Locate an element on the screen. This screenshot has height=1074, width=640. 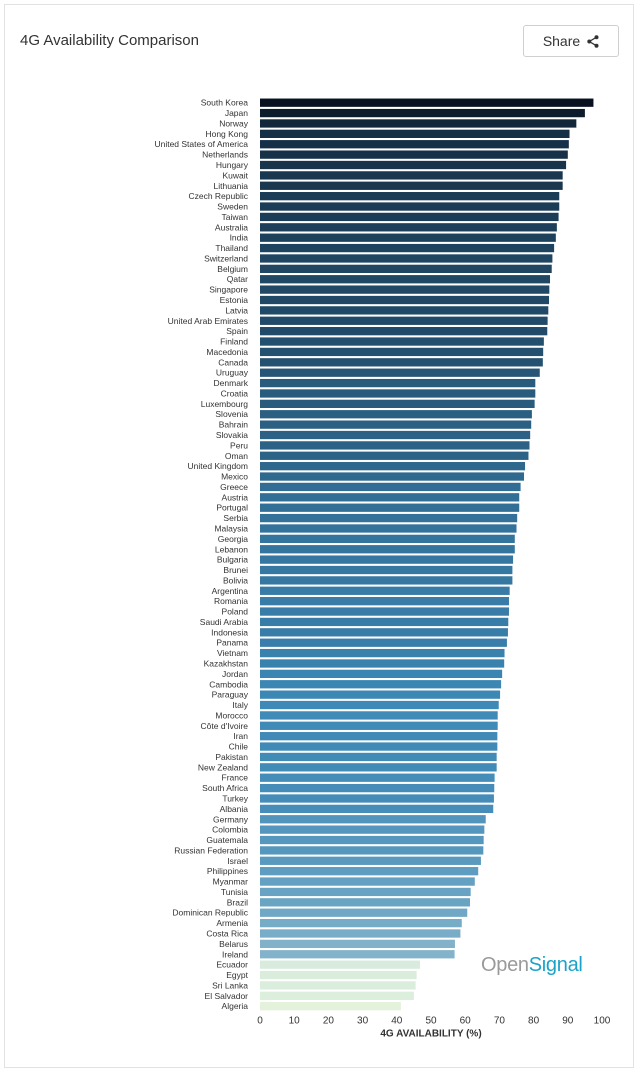
category-label: Lithuania is located at coordinates (230, 186).